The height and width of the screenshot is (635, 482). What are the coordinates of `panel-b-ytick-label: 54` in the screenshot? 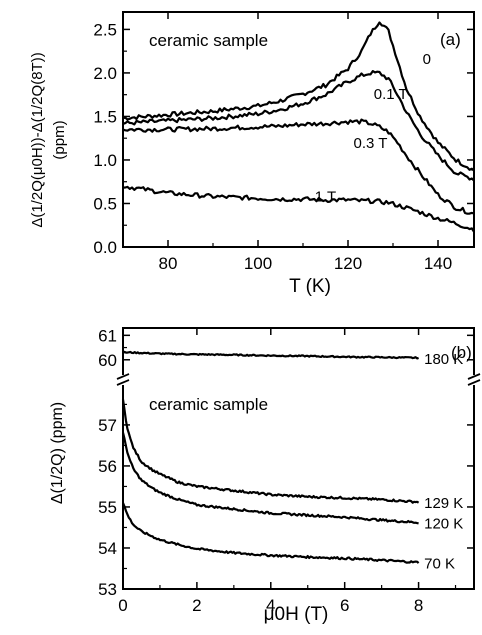 It's located at (107, 548).